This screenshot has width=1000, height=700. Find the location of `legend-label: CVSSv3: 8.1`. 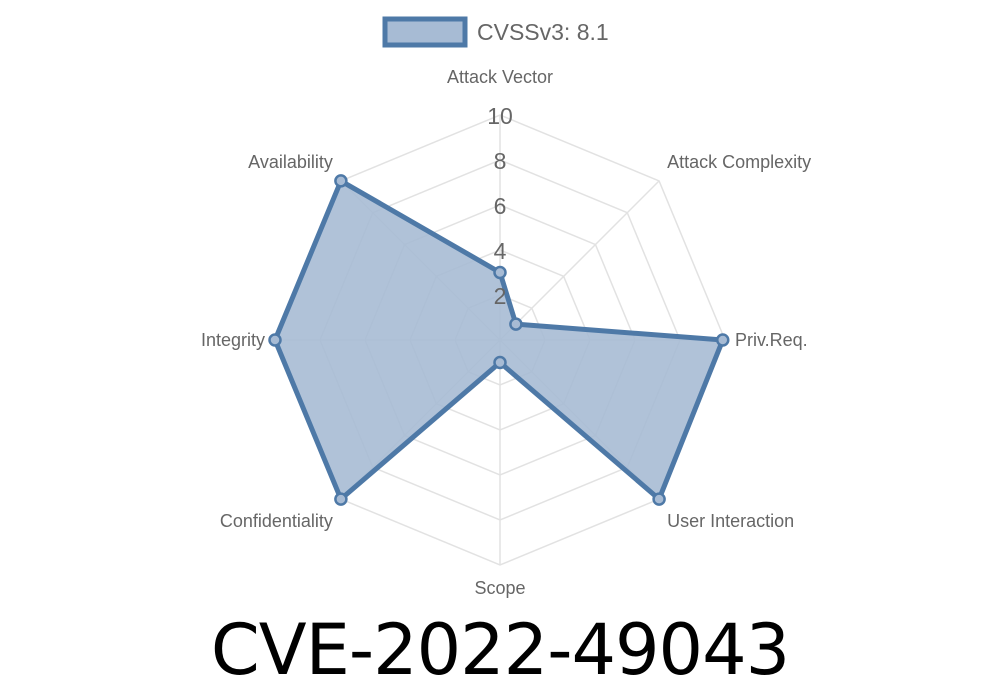

legend-label: CVSSv3: 8.1 is located at coordinates (543, 32).